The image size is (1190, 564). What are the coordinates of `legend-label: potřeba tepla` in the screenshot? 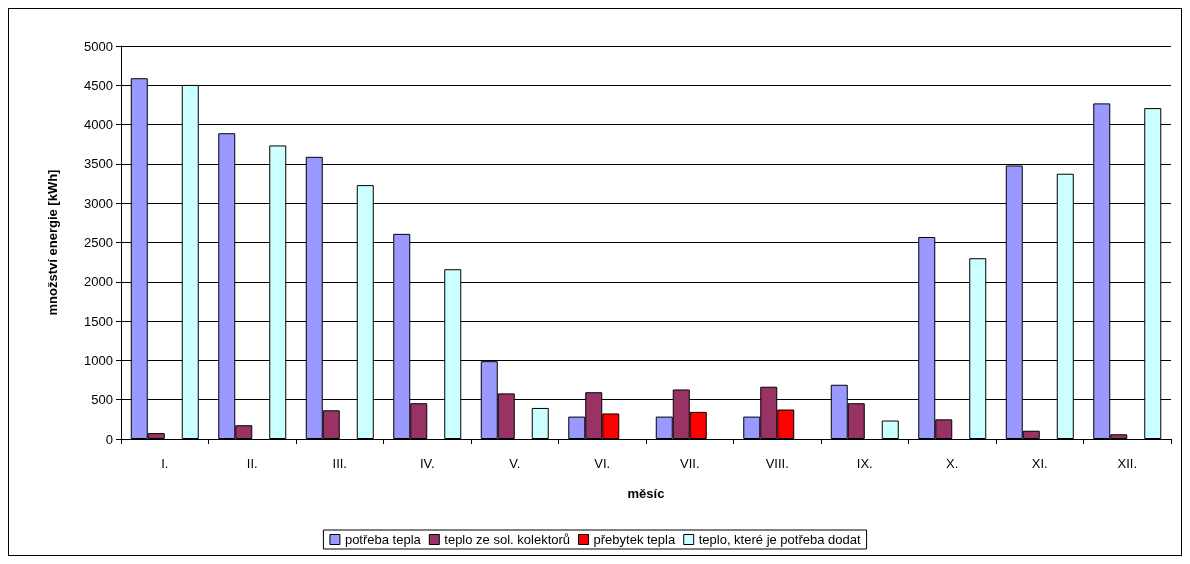 It's located at (383, 539).